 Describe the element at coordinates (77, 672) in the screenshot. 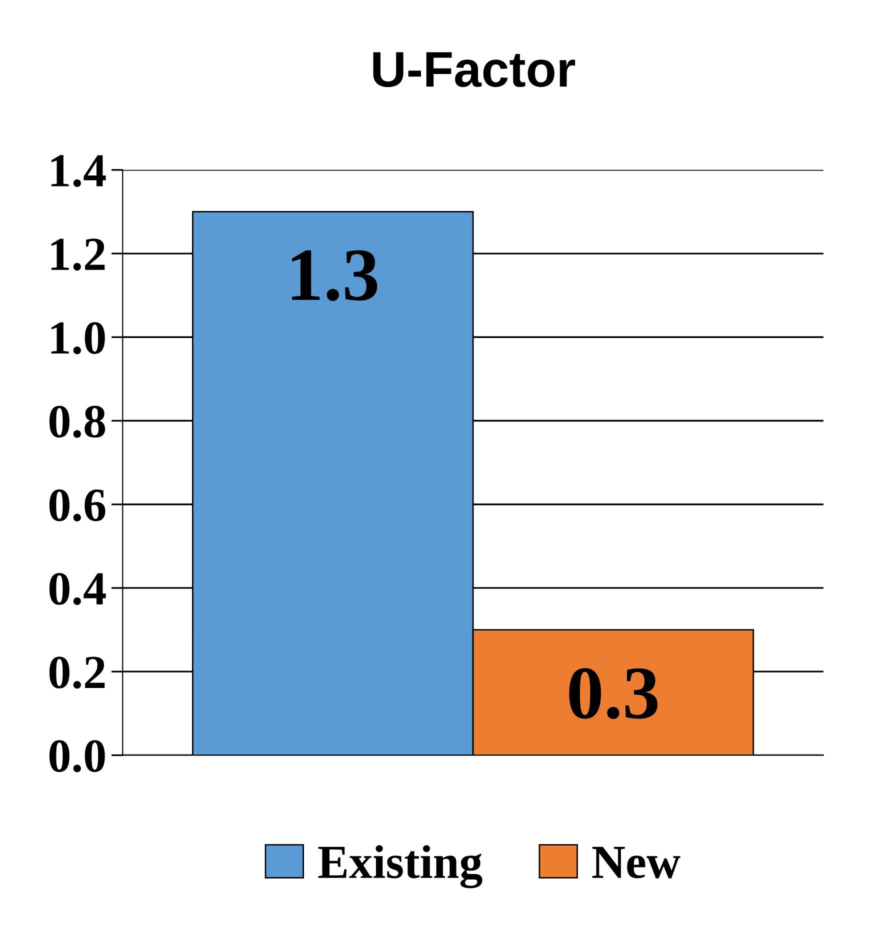

I see `y-tick-label: 0.2` at that location.